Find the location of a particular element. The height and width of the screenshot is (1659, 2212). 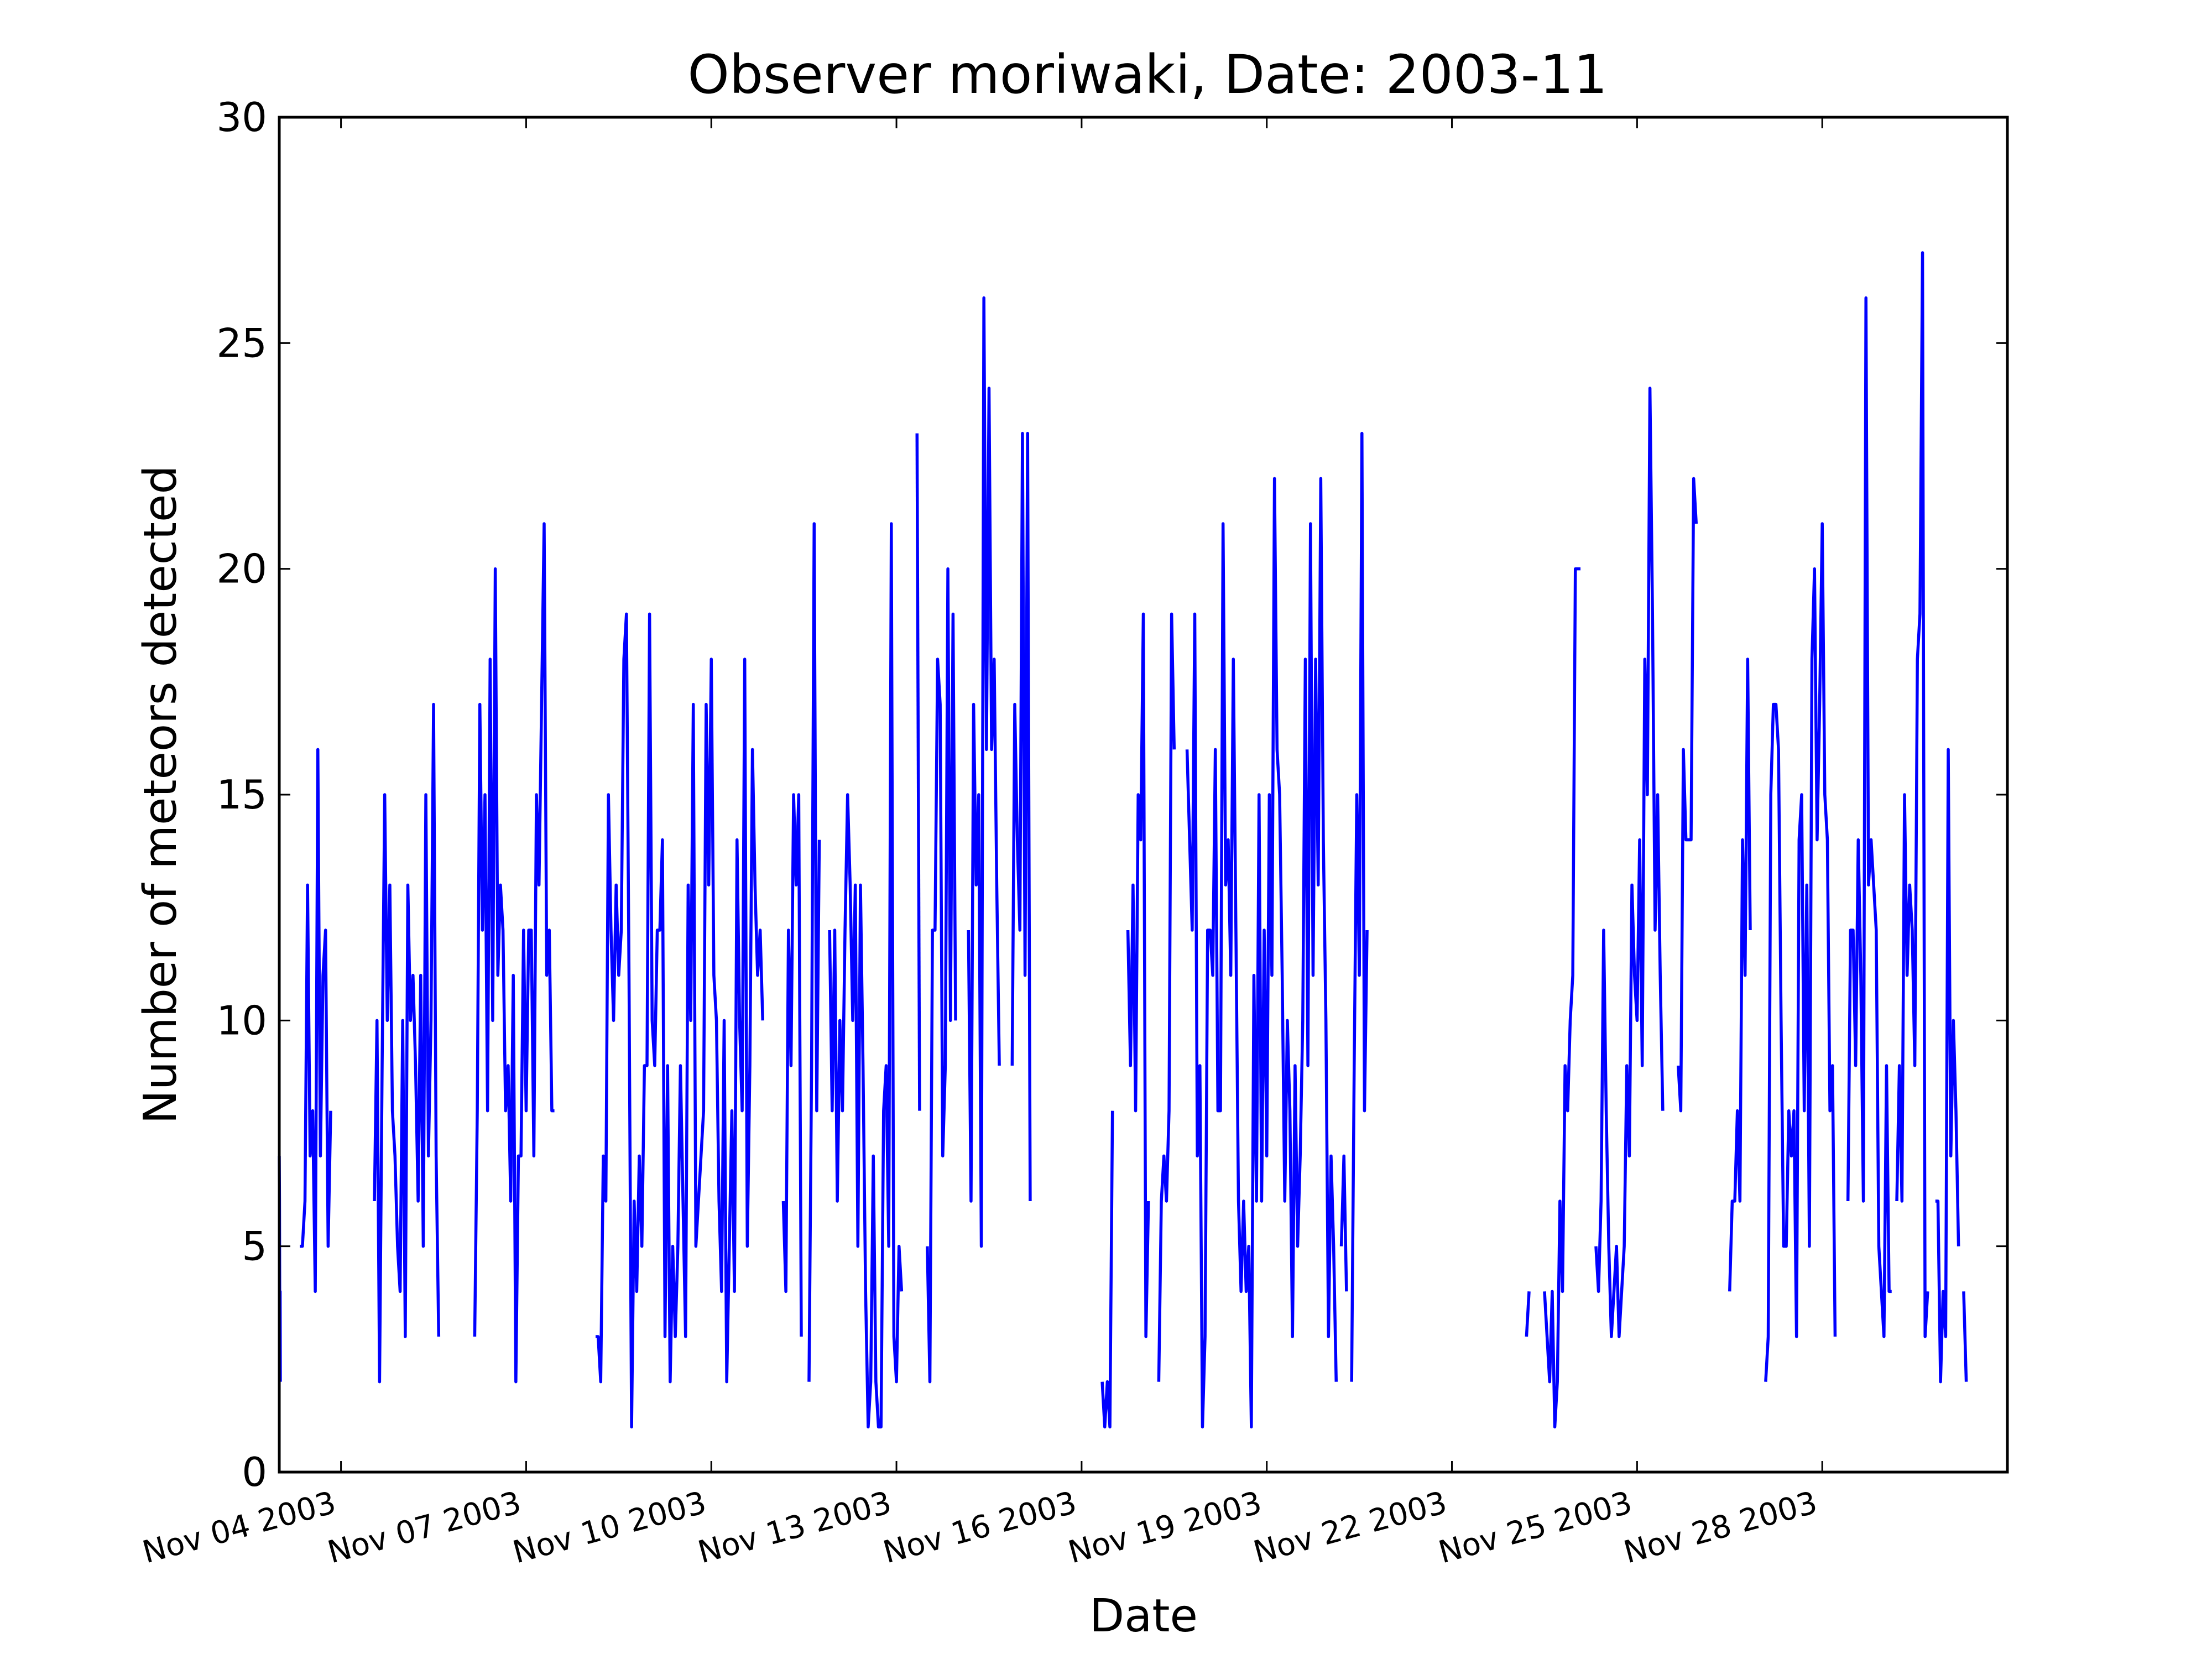

y-axis-label: Number of meteors detected is located at coordinates (161, 795).